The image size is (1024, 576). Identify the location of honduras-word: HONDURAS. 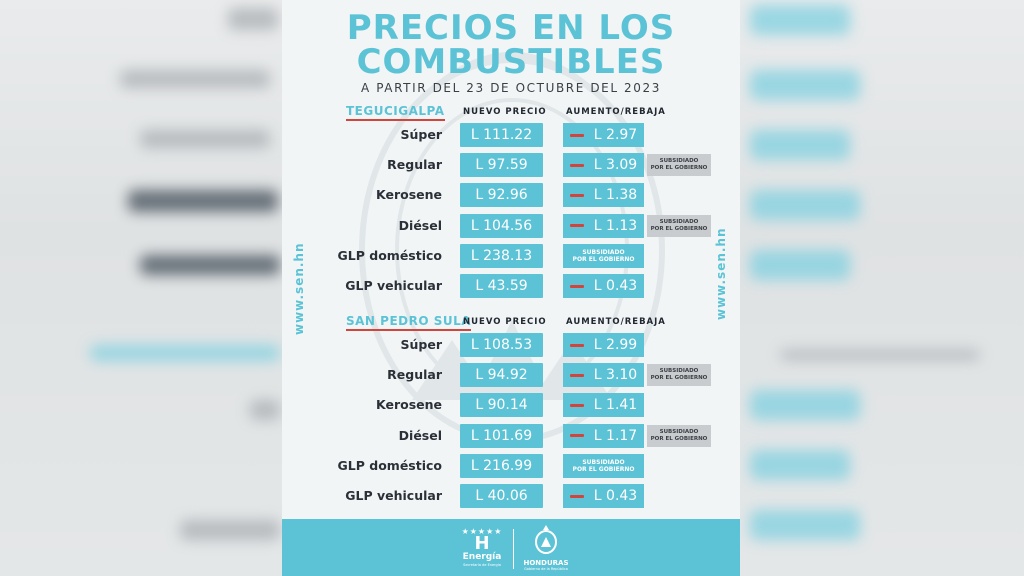
(546, 563).